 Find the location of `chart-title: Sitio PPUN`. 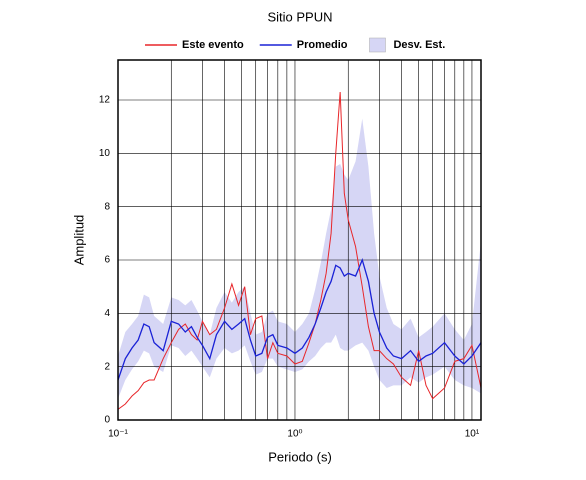

chart-title: Sitio PPUN is located at coordinates (299, 16).